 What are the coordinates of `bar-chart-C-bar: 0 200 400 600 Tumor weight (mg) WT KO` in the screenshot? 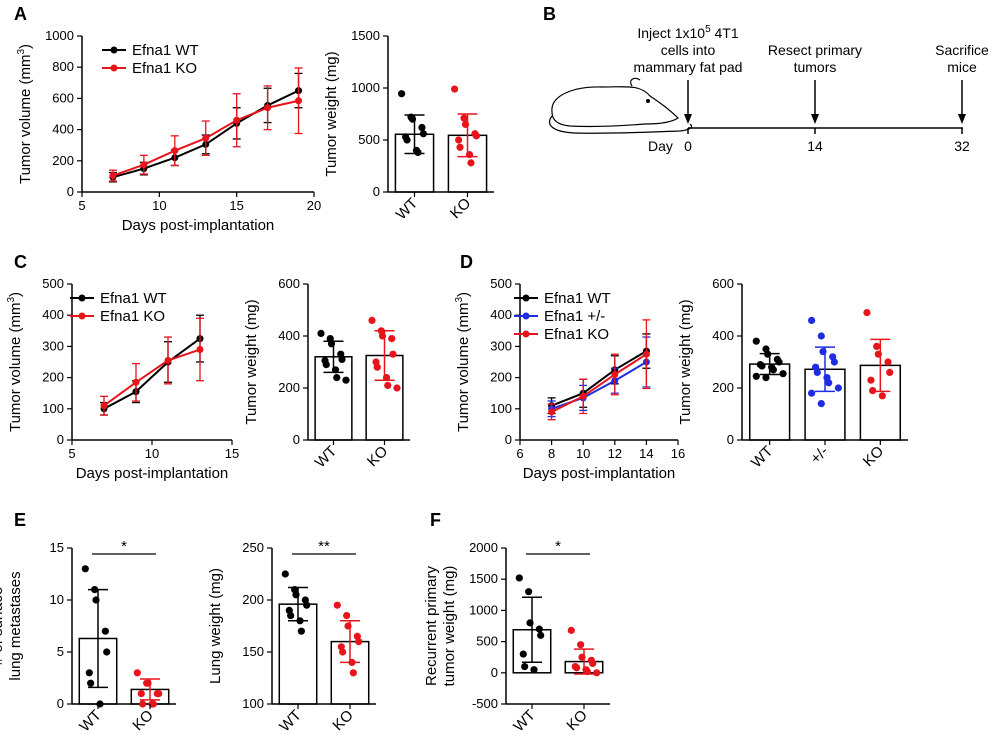 It's located at (326, 373).